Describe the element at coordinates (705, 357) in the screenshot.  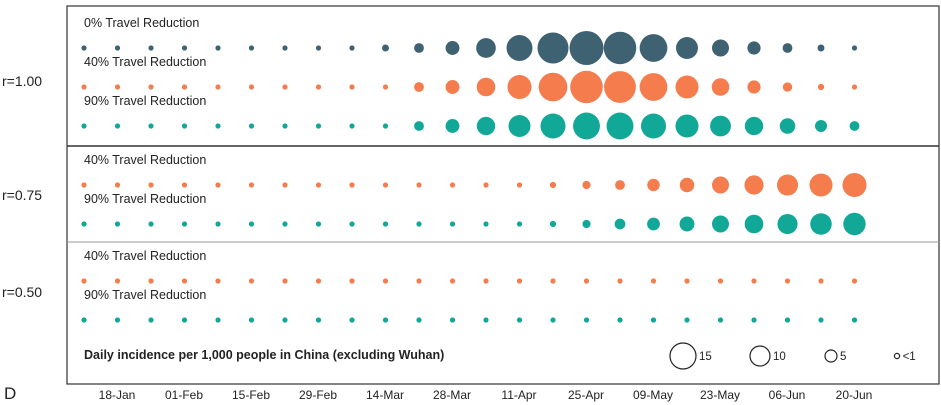
I see `legend-label: 15` at that location.